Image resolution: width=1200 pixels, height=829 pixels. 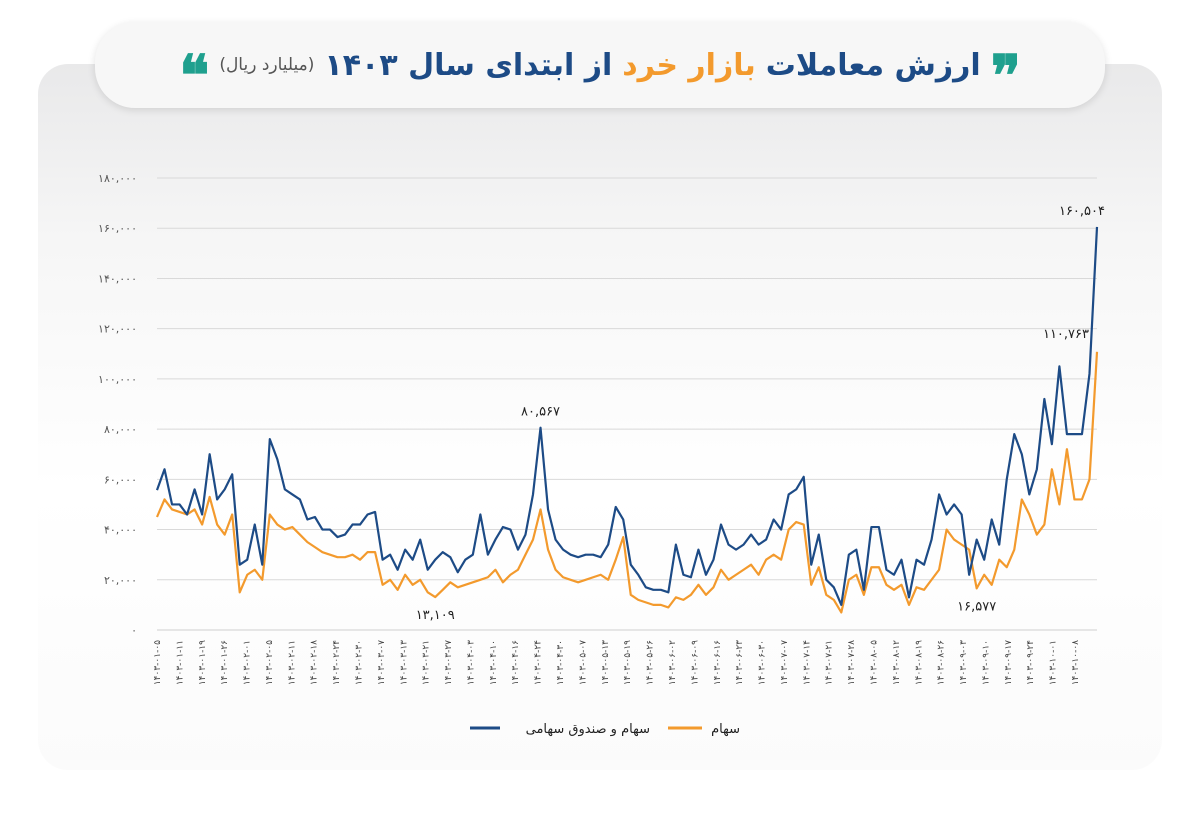 I want to click on x-tick-label: ۱۴۰۳-۰۲-۱۱, so click(x=292, y=662).